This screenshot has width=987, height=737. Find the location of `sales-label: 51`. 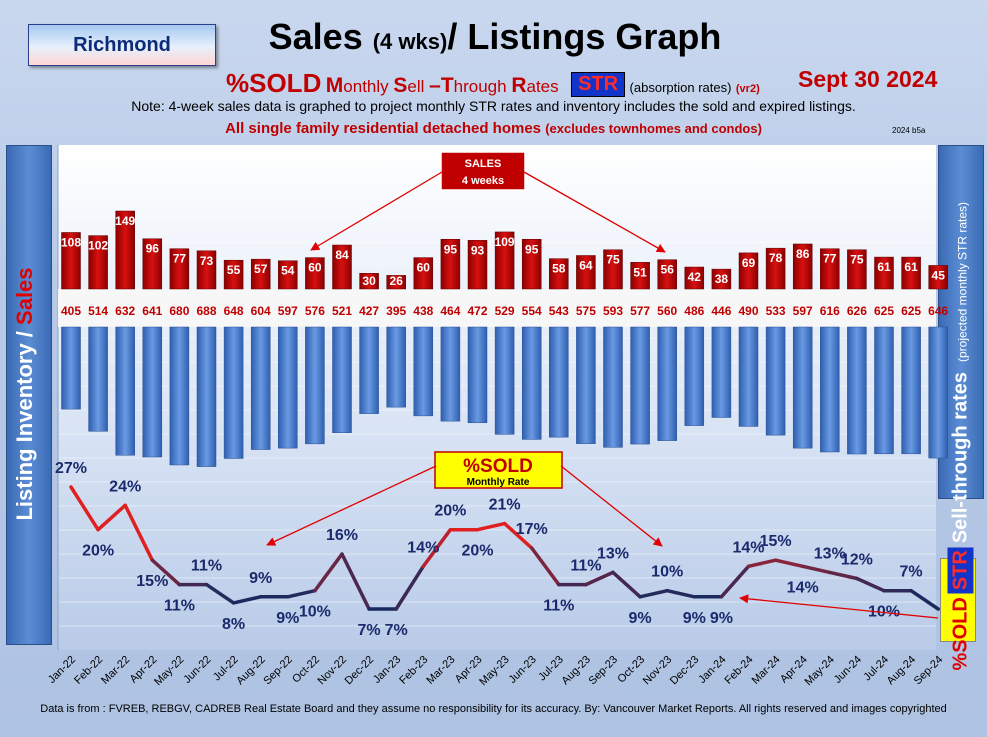

sales-label: 51 is located at coordinates (640, 272).